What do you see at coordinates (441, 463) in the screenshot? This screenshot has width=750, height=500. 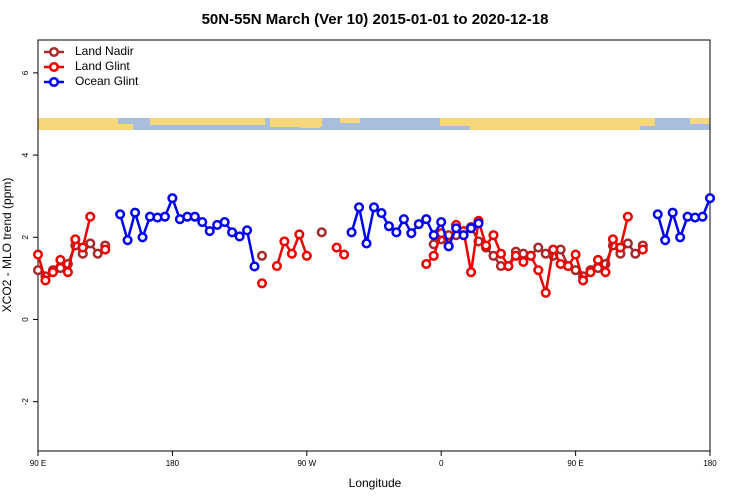 I see `x-tick-label: 0` at bounding box center [441, 463].